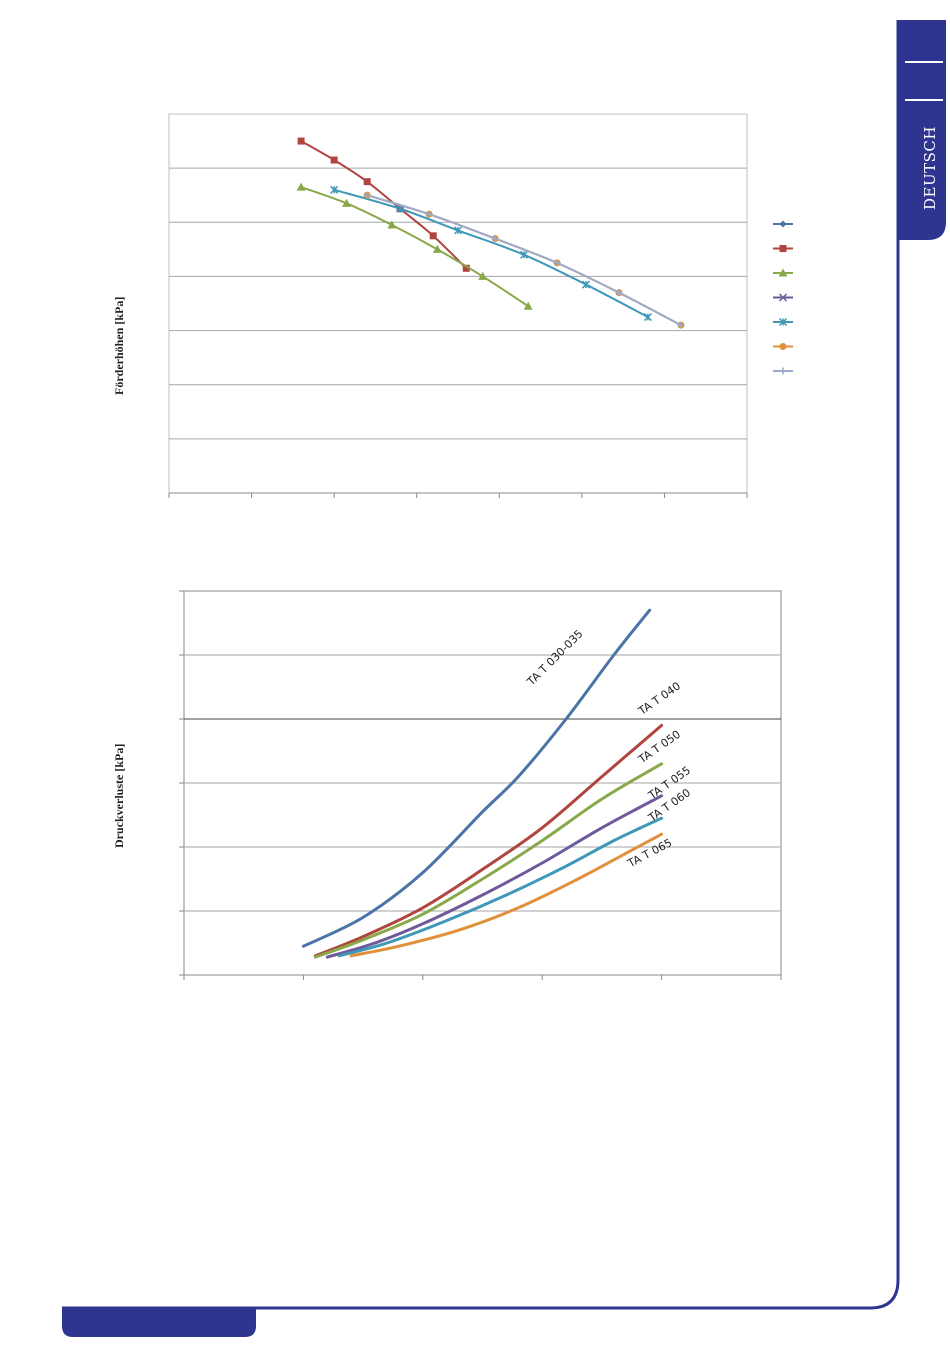 This screenshot has height=1353, width=950. What do you see at coordinates (659, 698) in the screenshot?
I see `chart2-series-label-1: TA T 040` at bounding box center [659, 698].